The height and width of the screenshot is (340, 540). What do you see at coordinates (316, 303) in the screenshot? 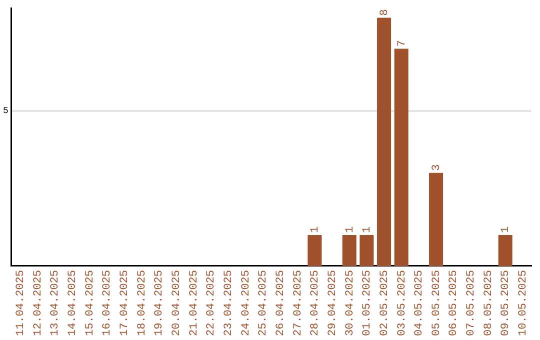
I see `x-tick-label: 28.04.2025` at bounding box center [316, 303].